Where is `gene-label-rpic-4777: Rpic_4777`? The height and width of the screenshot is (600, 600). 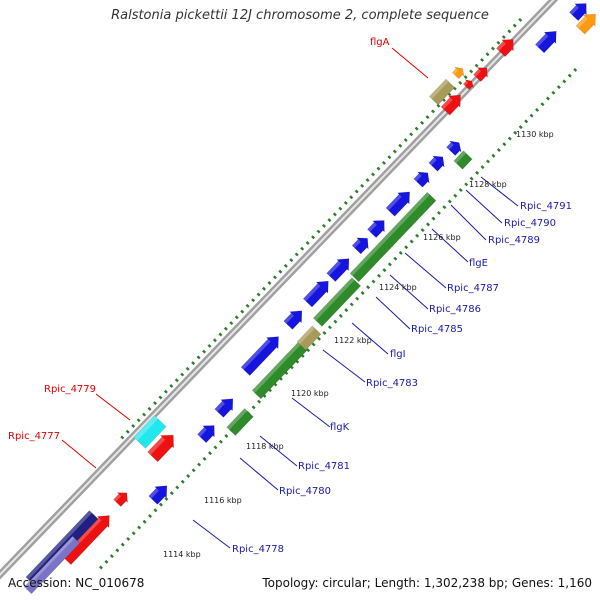 gene-label-rpic-4777: Rpic_4777 is located at coordinates (34, 436).